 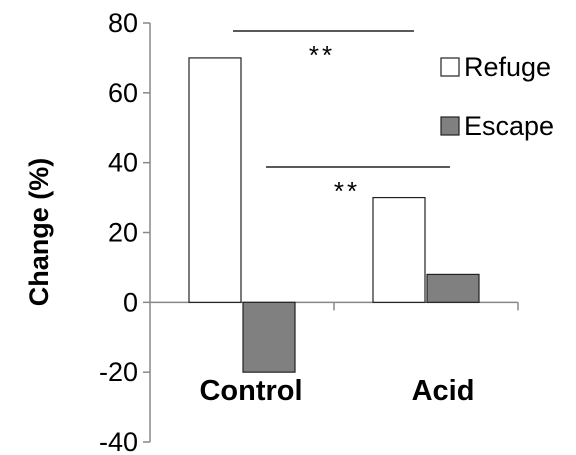 What do you see at coordinates (118, 372) in the screenshot?
I see `y-tick-label: -20` at bounding box center [118, 372].